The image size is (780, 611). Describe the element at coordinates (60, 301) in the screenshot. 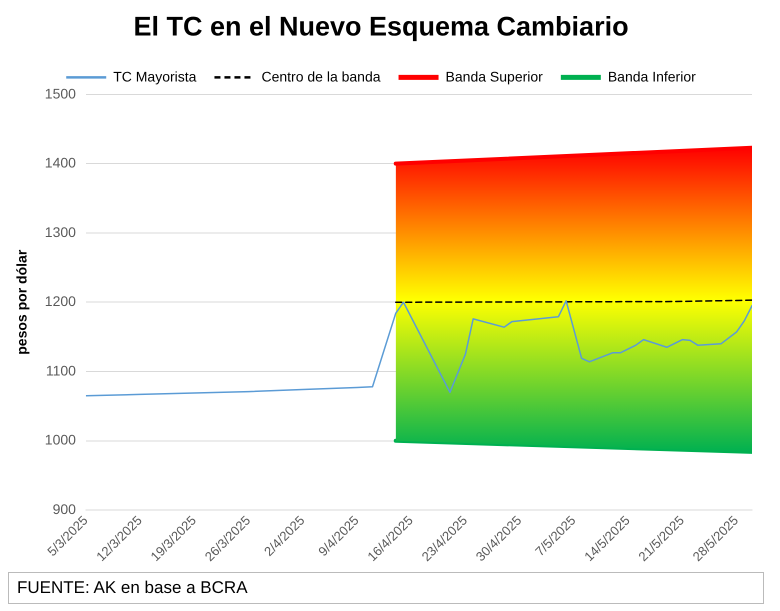

I see `y-tick-label: 1200` at that location.